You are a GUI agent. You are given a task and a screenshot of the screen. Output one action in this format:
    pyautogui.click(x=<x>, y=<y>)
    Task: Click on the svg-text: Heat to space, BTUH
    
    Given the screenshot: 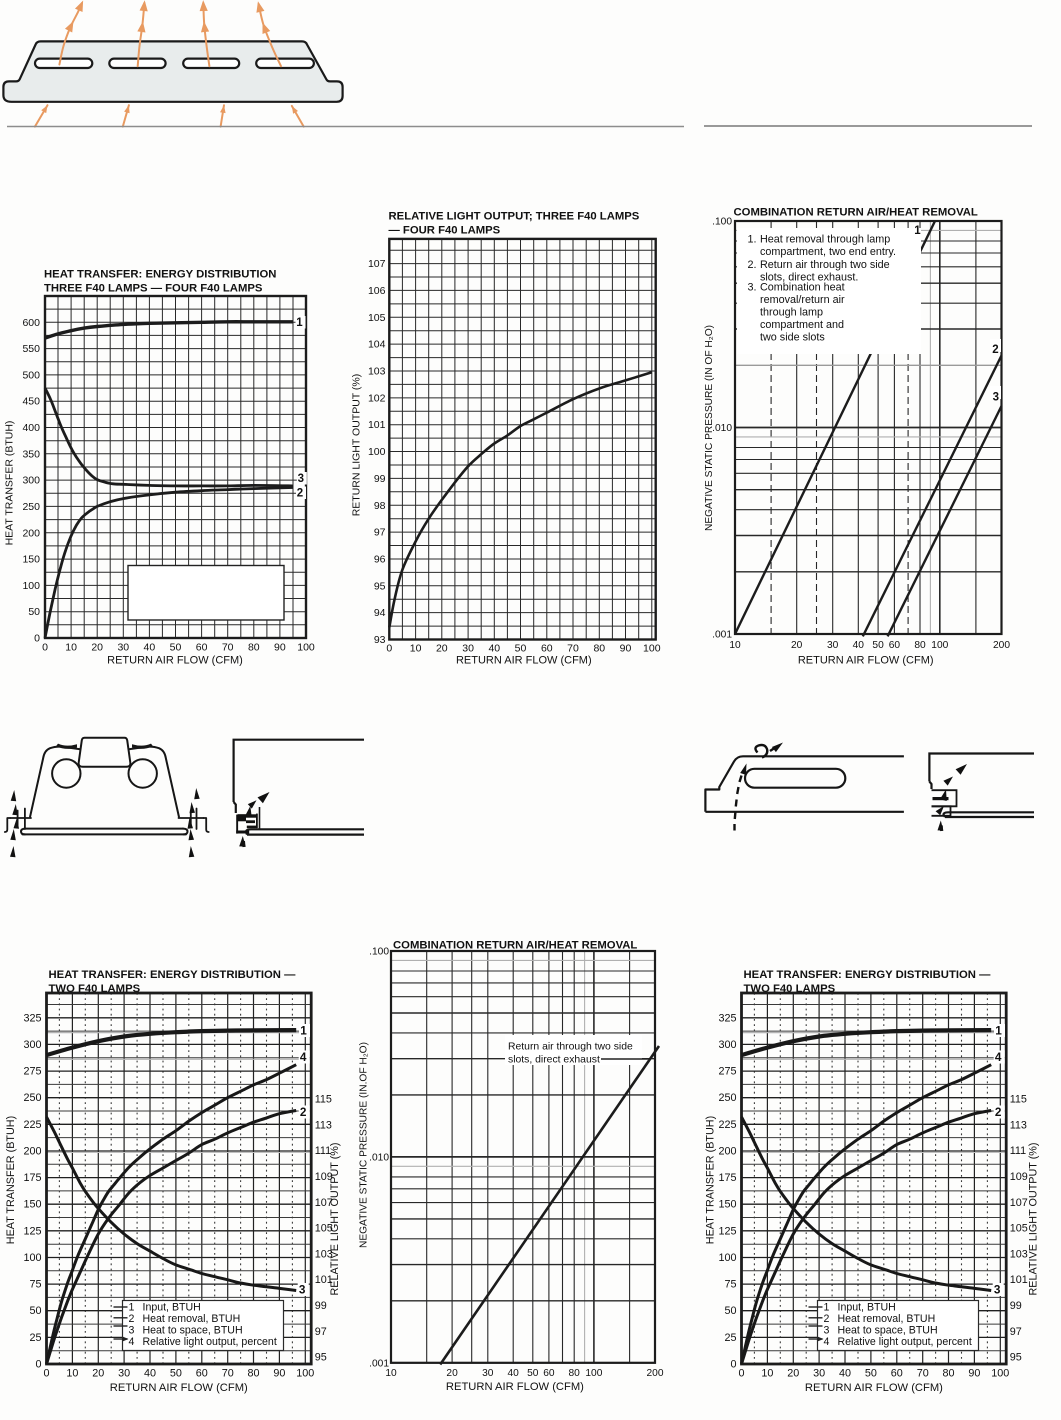 What is the action you would take?
    pyautogui.click(x=193, y=1330)
    